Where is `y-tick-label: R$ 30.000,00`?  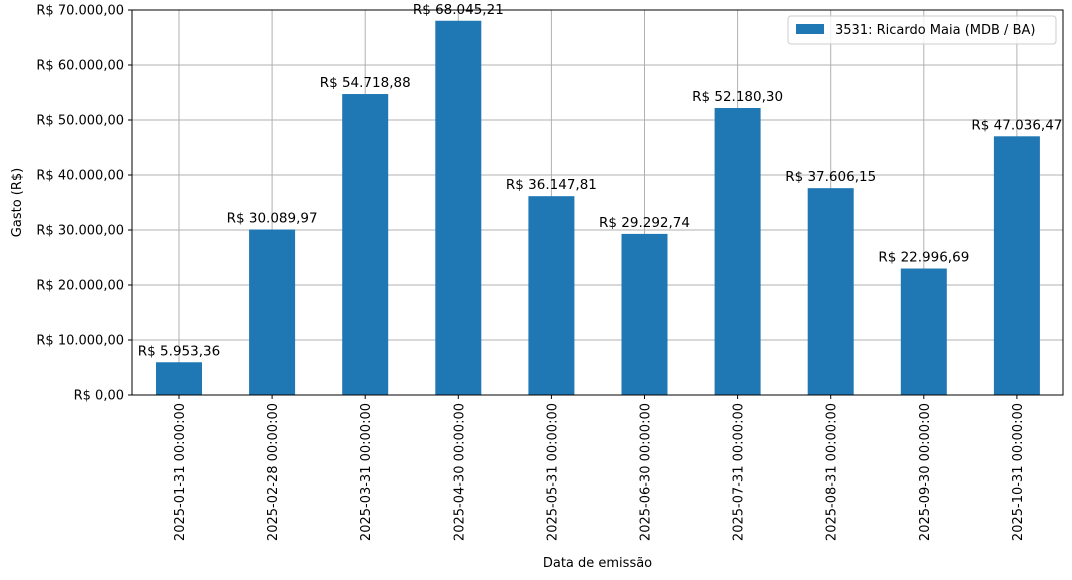
y-tick-label: R$ 30.000,00 is located at coordinates (80, 231).